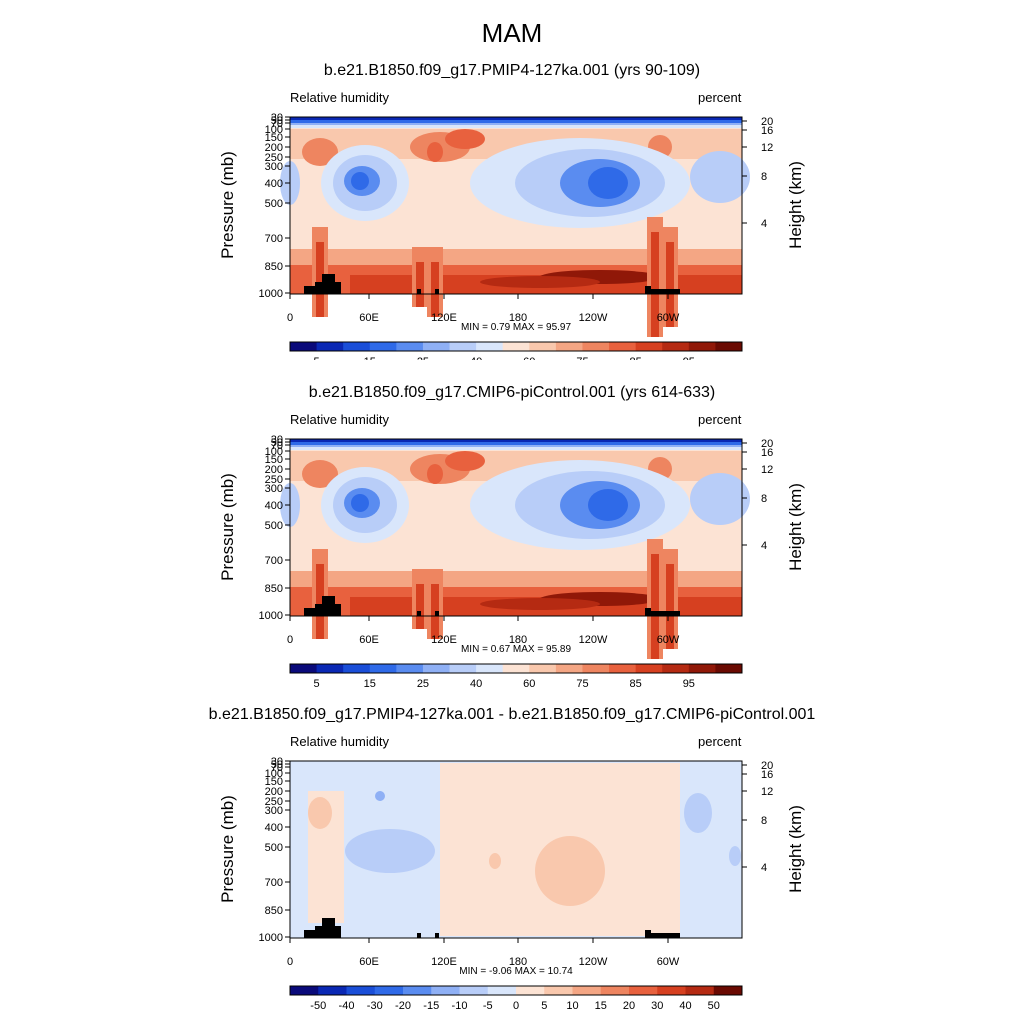 This screenshot has height=1024, width=1024. I want to click on colorbar-label: -10, so click(460, 1006).